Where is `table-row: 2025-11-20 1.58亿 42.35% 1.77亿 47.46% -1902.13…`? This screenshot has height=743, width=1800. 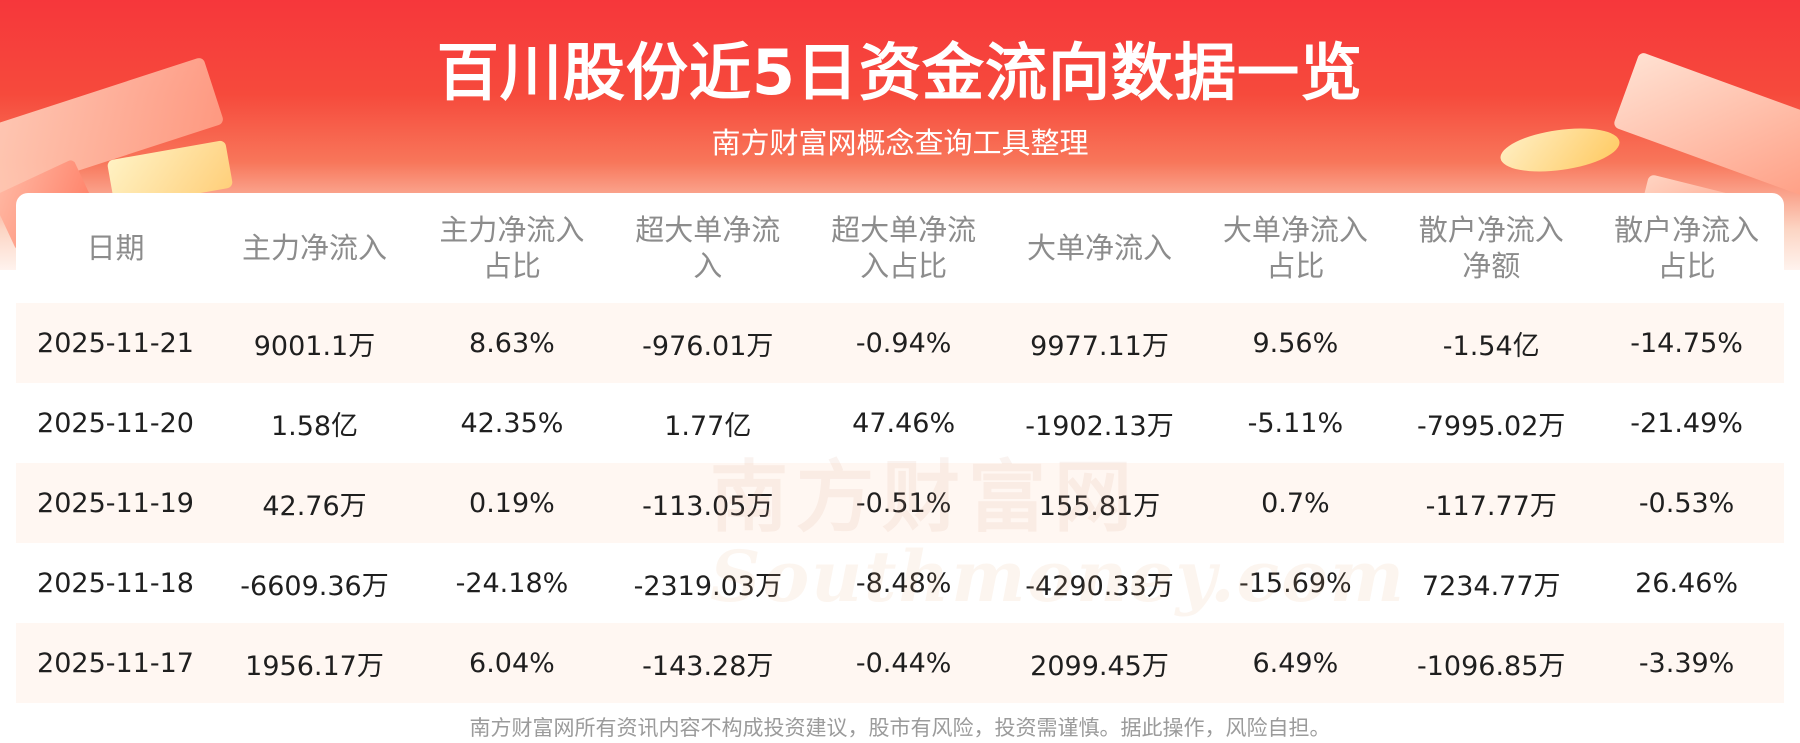
table-row: 2025-11-20 1.58亿 42.35% 1.77亿 47.46% -1902.13… is located at coordinates (900, 423).